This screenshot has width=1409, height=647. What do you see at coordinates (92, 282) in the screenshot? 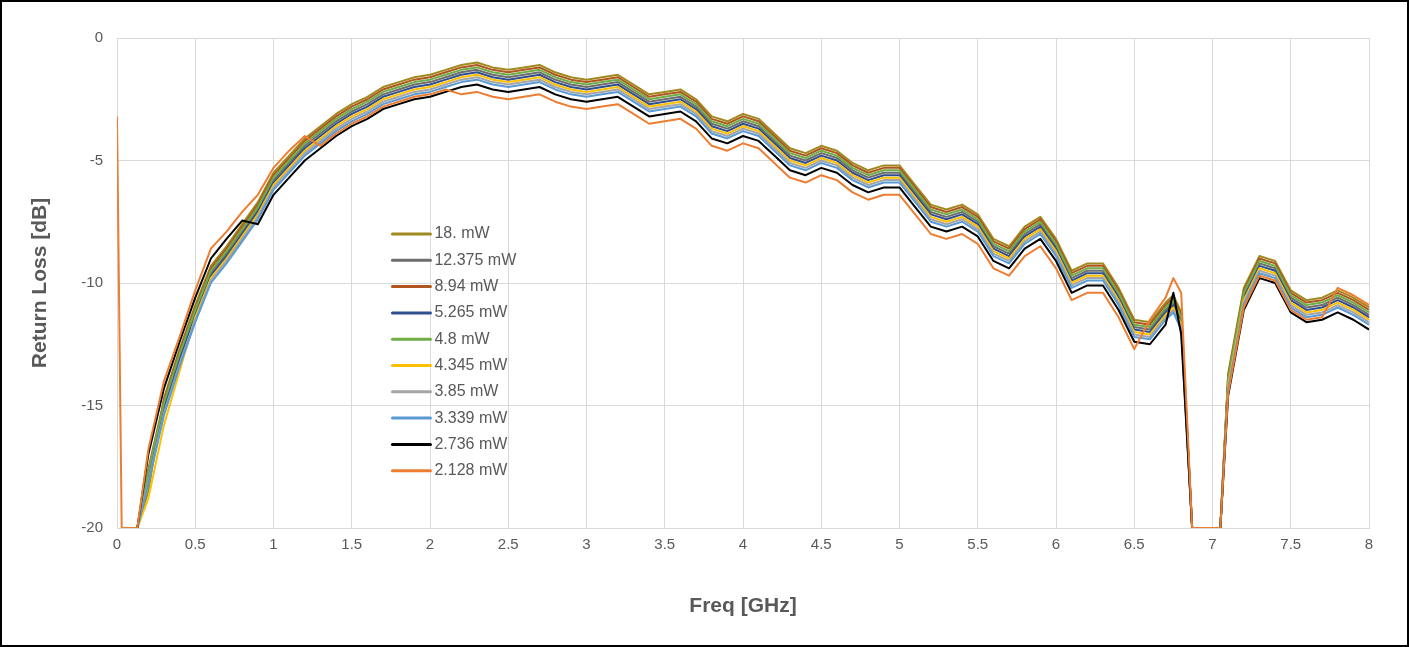
I see `y-tick-label: -10` at bounding box center [92, 282].